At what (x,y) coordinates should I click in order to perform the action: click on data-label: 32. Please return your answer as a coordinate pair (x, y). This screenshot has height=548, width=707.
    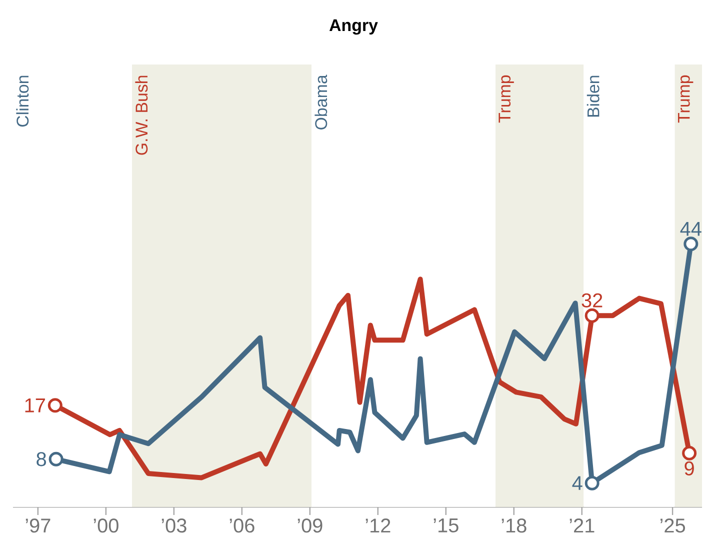
    Looking at the image, I should click on (592, 300).